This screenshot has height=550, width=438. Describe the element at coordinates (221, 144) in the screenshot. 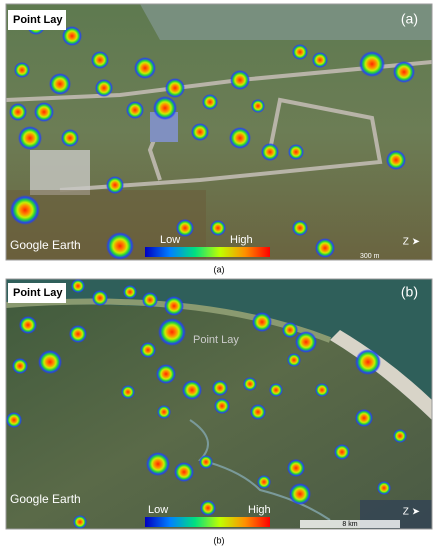

I see `road` at that location.